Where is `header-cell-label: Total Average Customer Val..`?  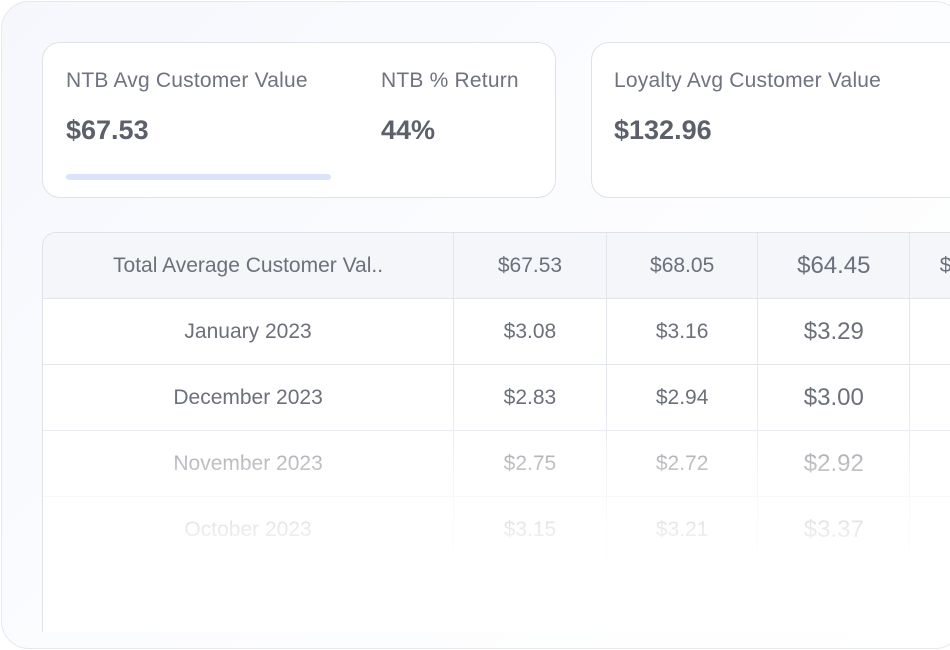 header-cell-label: Total Average Customer Val.. is located at coordinates (249, 266).